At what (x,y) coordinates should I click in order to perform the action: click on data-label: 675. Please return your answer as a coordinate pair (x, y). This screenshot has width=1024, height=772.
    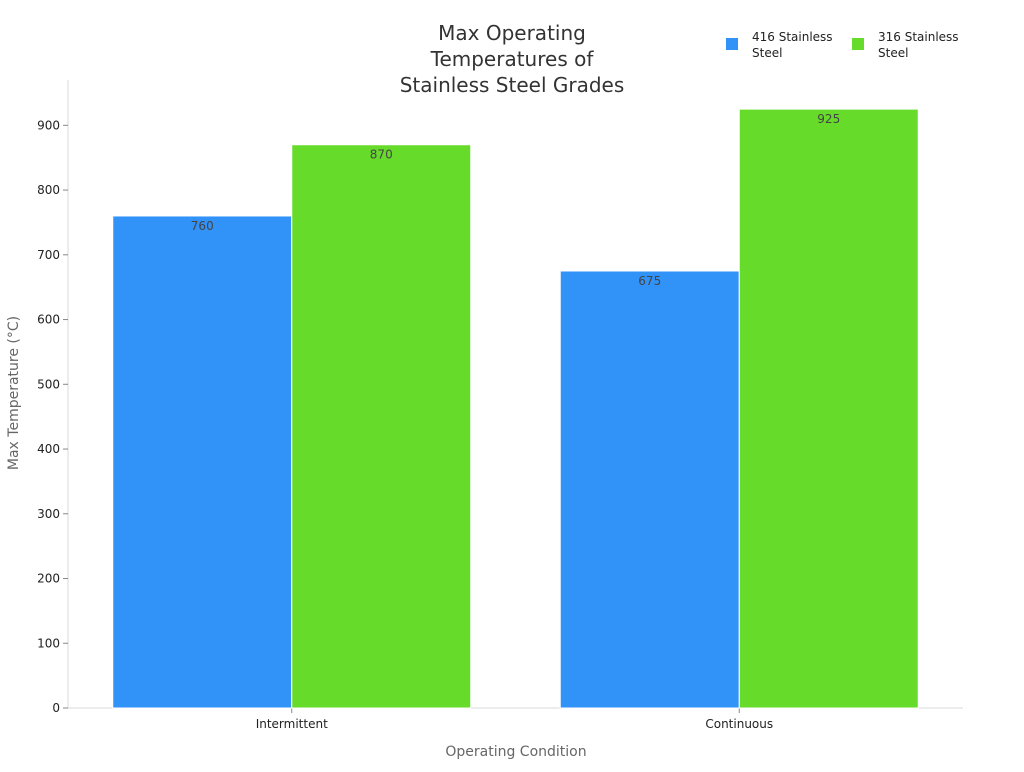
    Looking at the image, I should click on (649, 281).